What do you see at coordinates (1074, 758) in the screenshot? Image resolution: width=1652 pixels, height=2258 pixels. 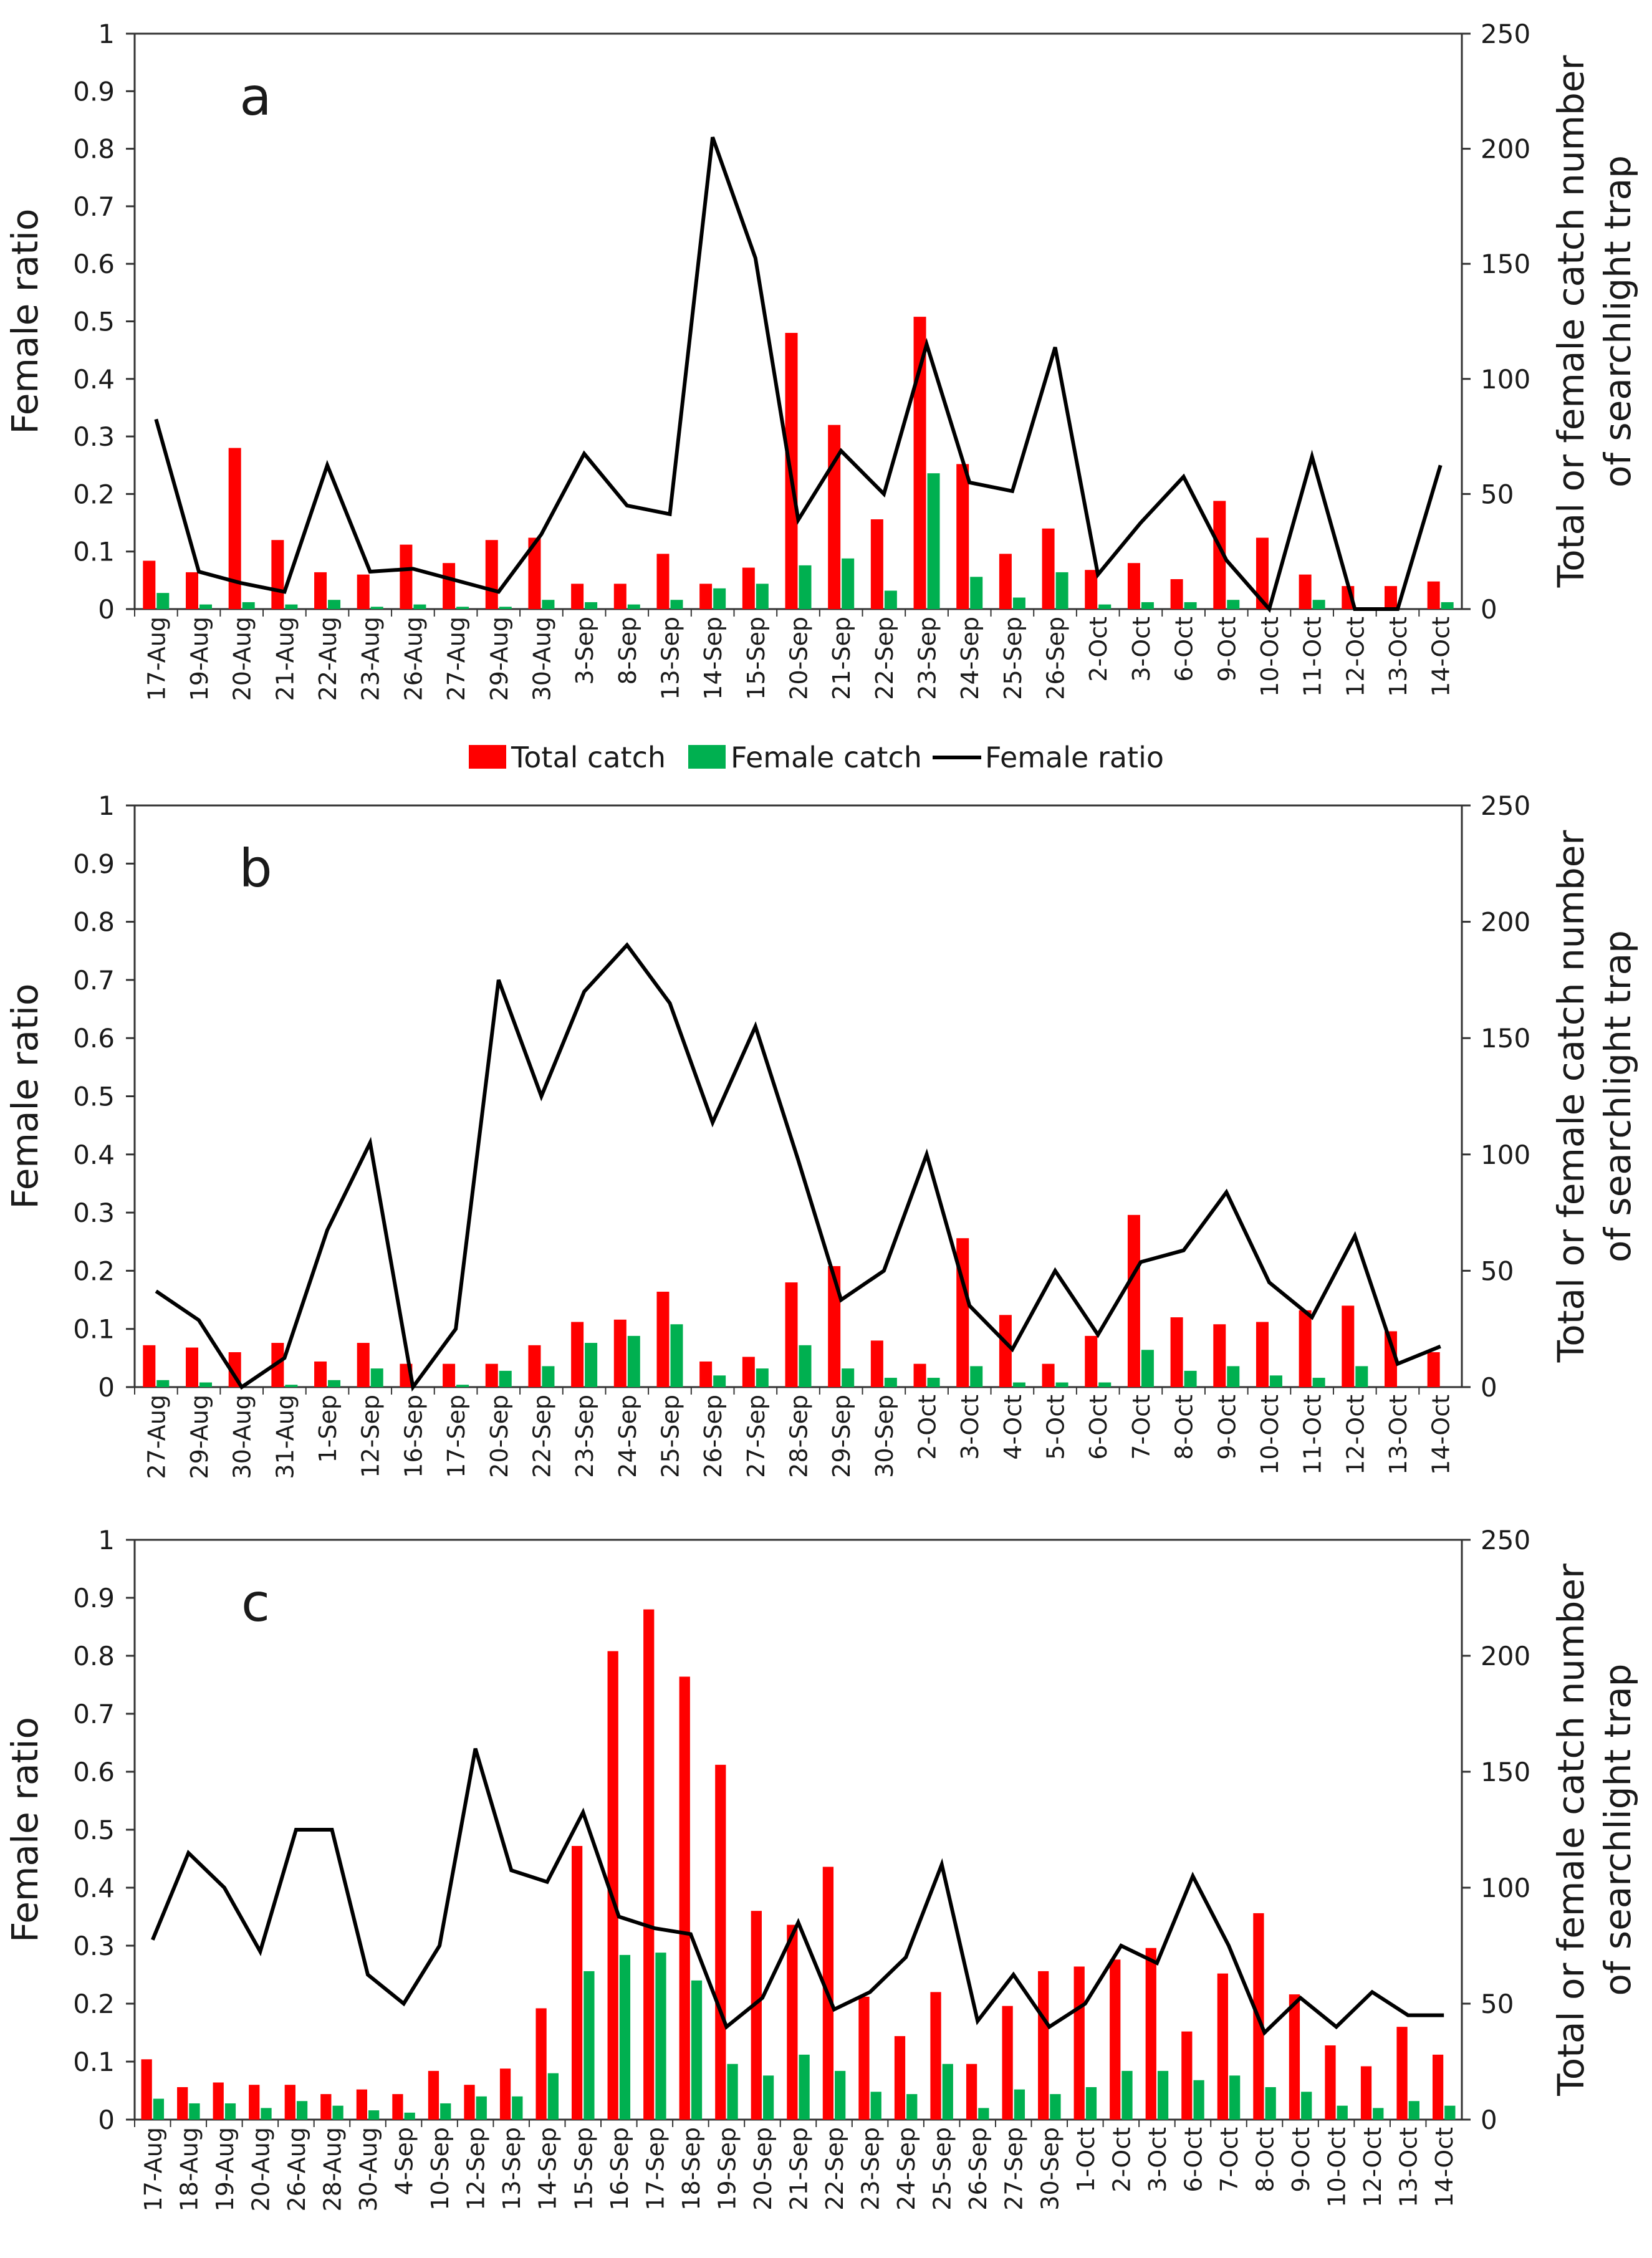 I see `legend-ratio-label: Female ratio` at bounding box center [1074, 758].